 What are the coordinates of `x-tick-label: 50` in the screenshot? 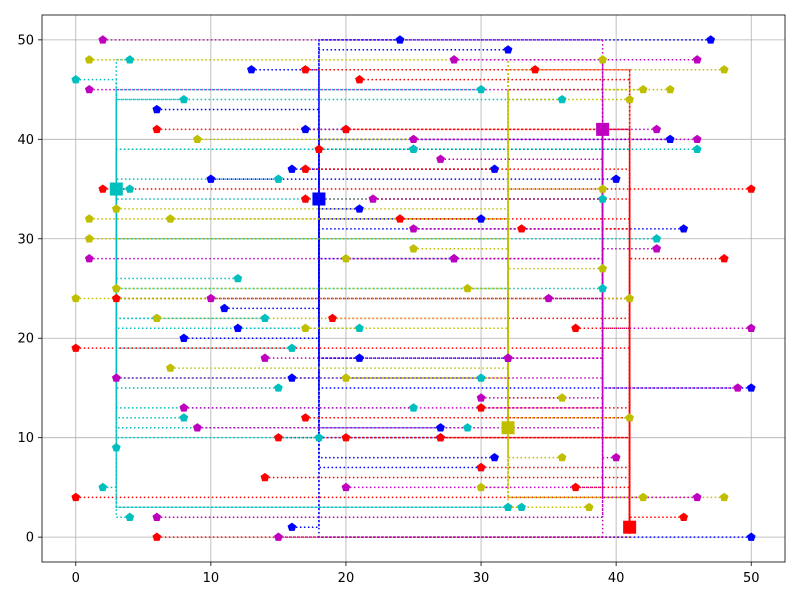 It's located at (751, 578).